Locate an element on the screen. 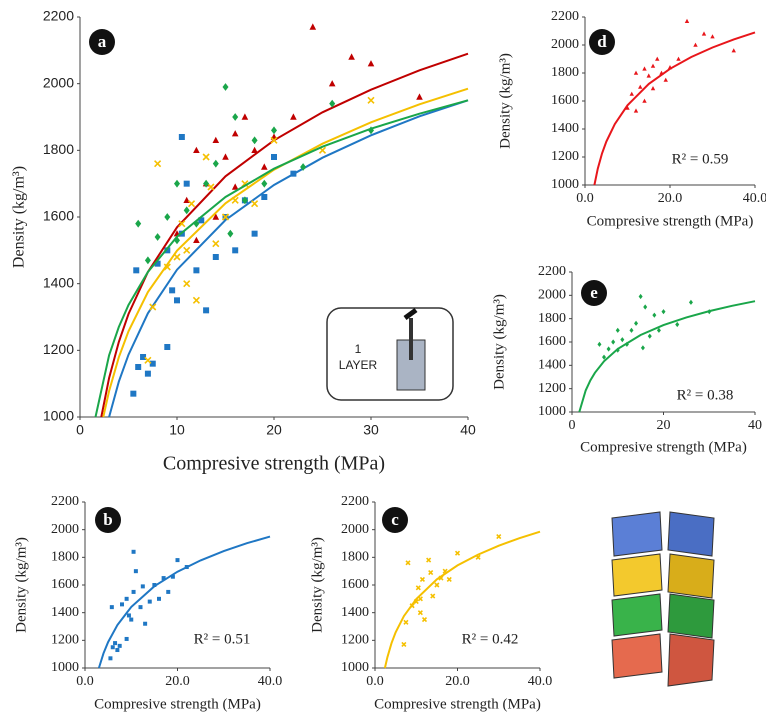 The image size is (766, 717). fit-curve is located at coordinates (184, 602).